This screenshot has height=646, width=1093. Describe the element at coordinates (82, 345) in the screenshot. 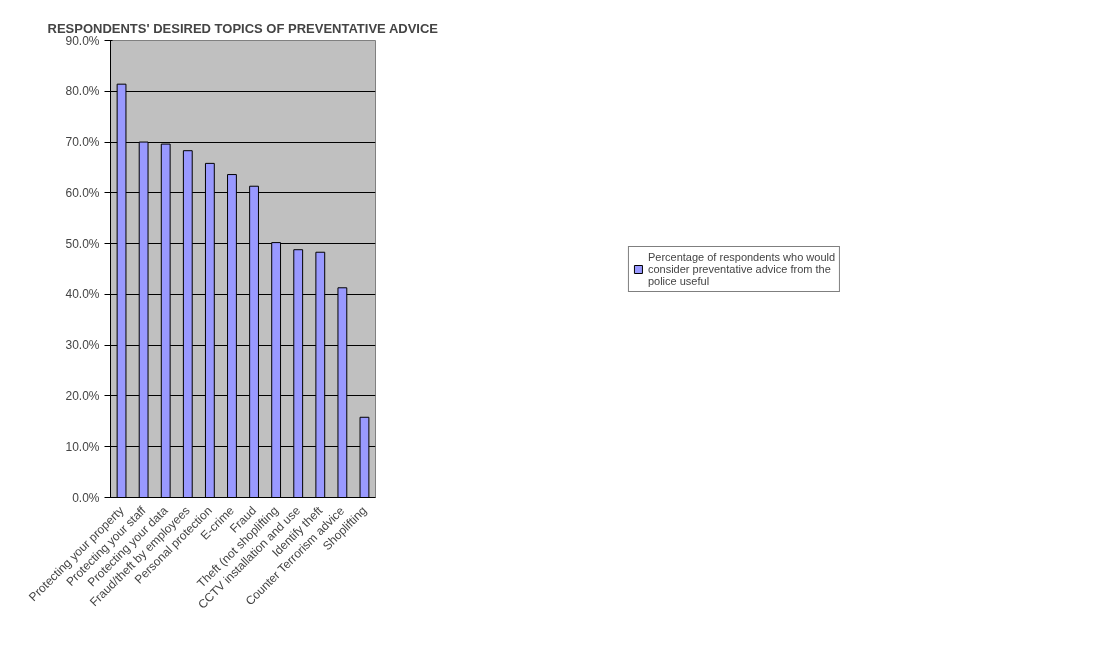

I see `y-tick-label: 30.0%` at that location.